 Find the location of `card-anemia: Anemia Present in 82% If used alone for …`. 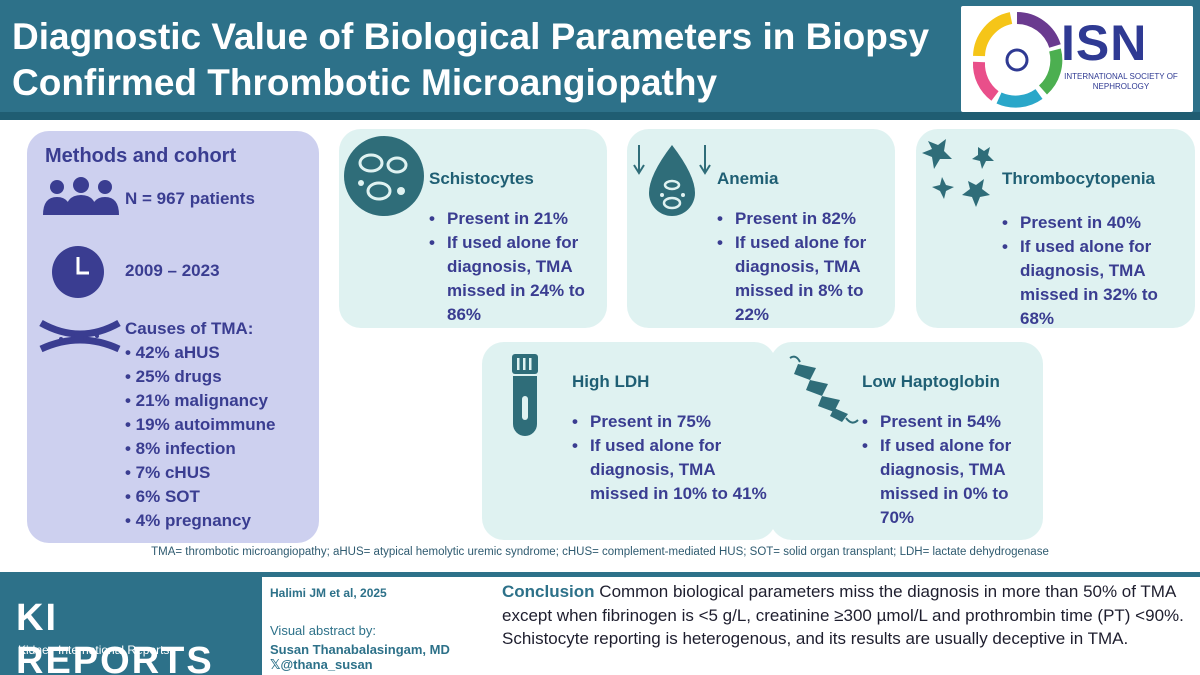

card-anemia: Anemia Present in 82% If used alone for … is located at coordinates (761, 228).